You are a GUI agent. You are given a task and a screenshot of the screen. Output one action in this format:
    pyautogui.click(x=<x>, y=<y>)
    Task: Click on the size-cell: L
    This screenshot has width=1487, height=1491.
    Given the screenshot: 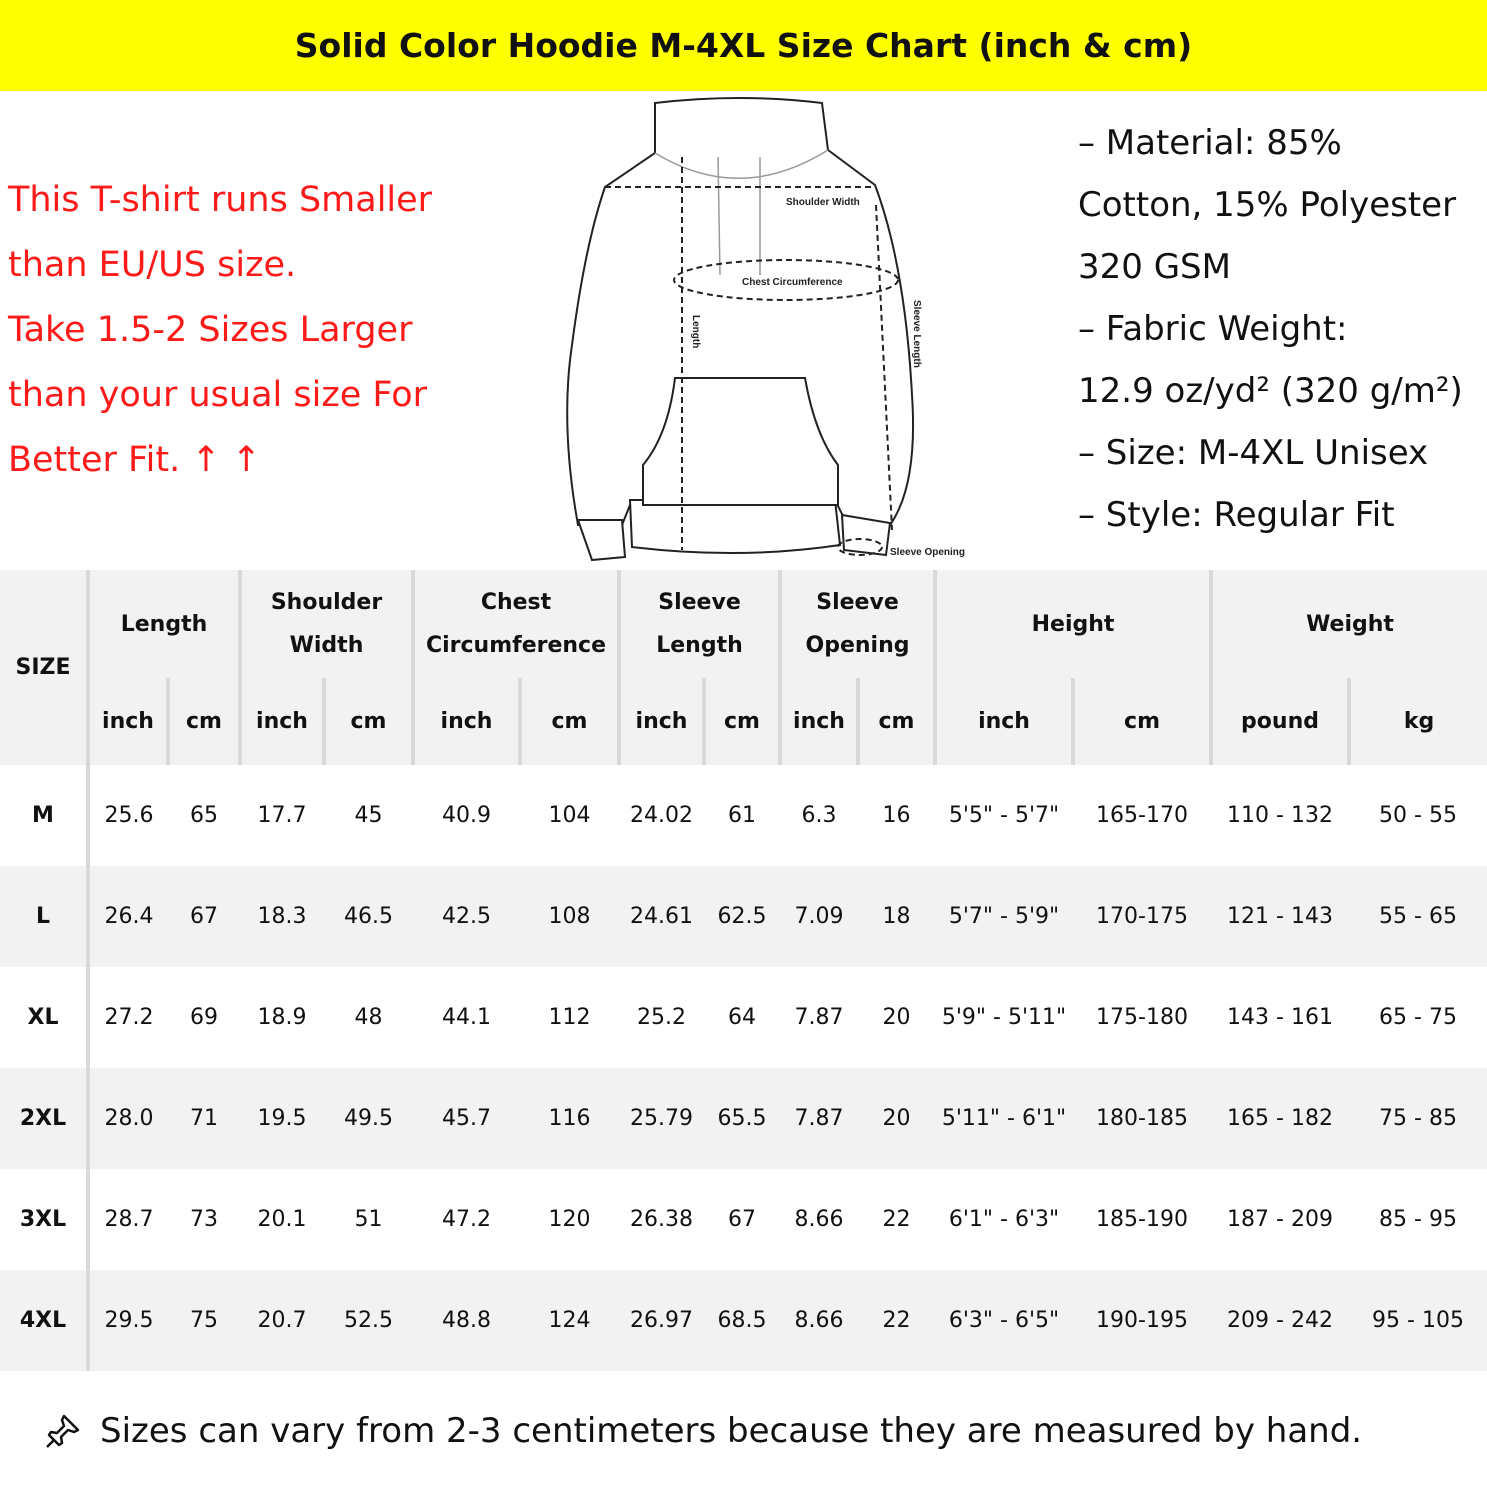 What is the action you would take?
    pyautogui.click(x=45, y=916)
    